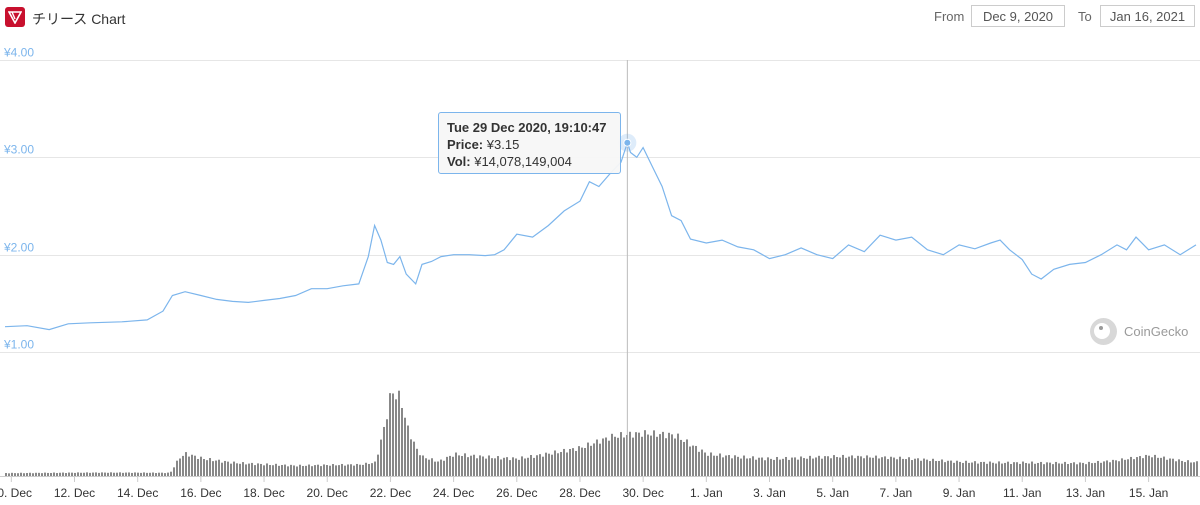  I want to click on to-date-input: Jan 16, 2021, so click(1147, 16).